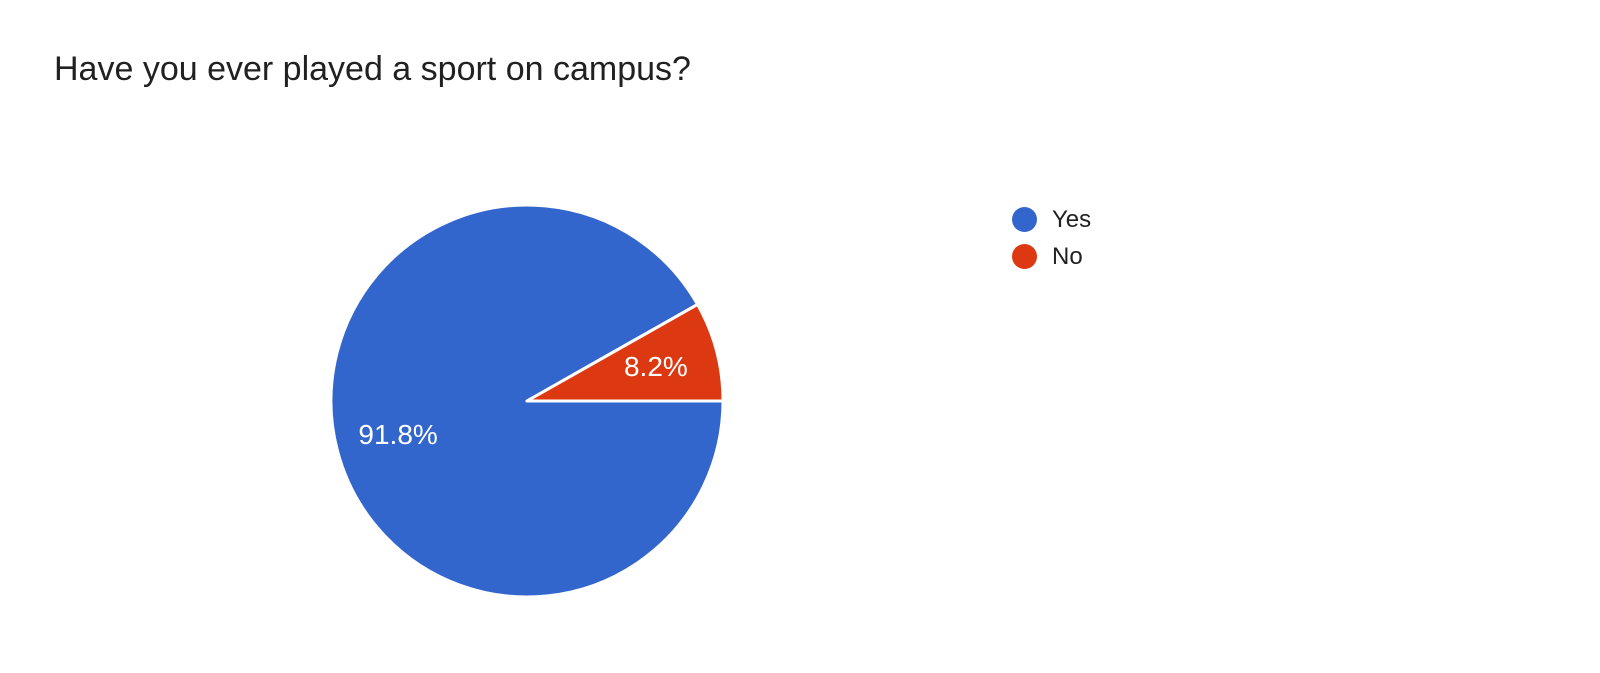  I want to click on legend-item-yes: Yes, so click(1051, 219).